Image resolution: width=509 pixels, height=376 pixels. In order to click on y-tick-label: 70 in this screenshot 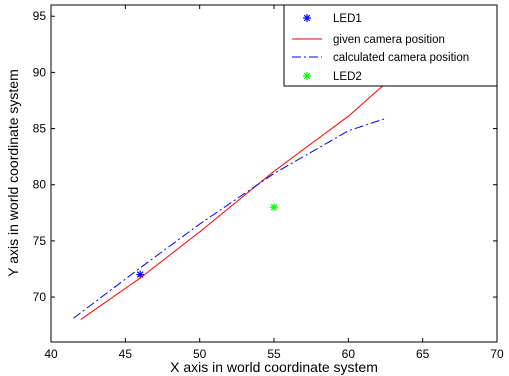, I will do `click(40, 297)`.